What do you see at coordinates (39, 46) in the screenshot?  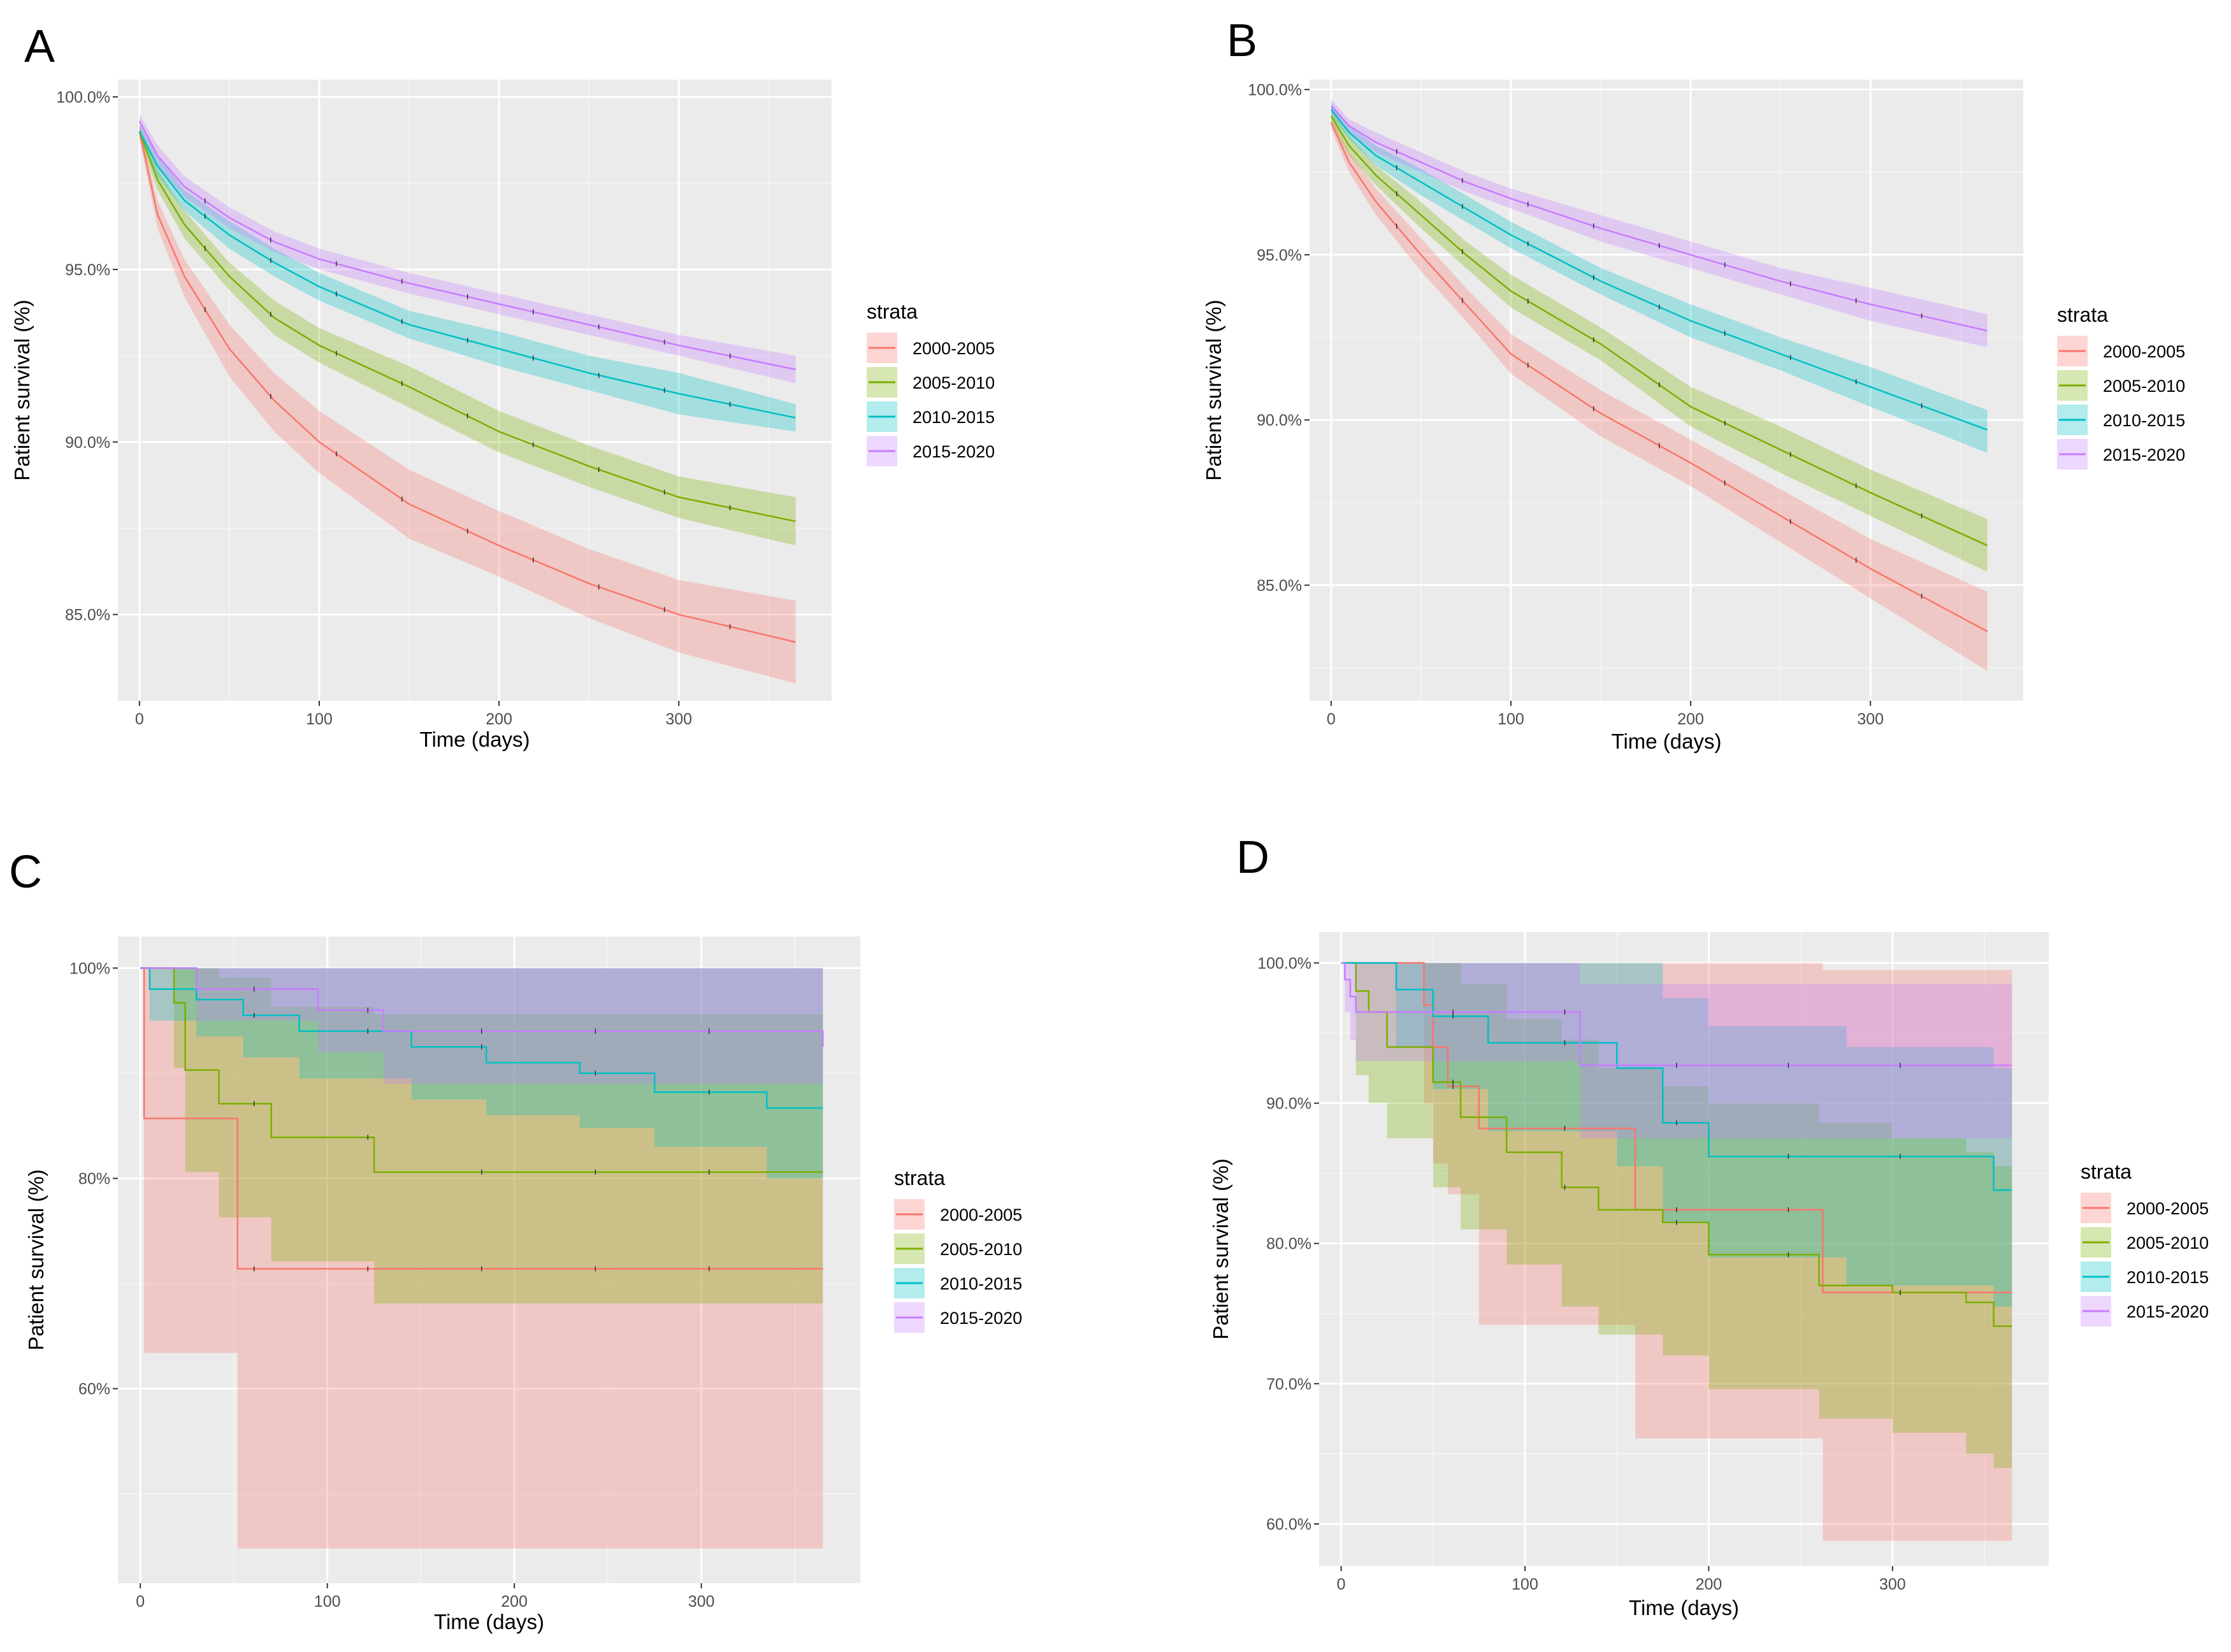 I see `panel-letter: A` at bounding box center [39, 46].